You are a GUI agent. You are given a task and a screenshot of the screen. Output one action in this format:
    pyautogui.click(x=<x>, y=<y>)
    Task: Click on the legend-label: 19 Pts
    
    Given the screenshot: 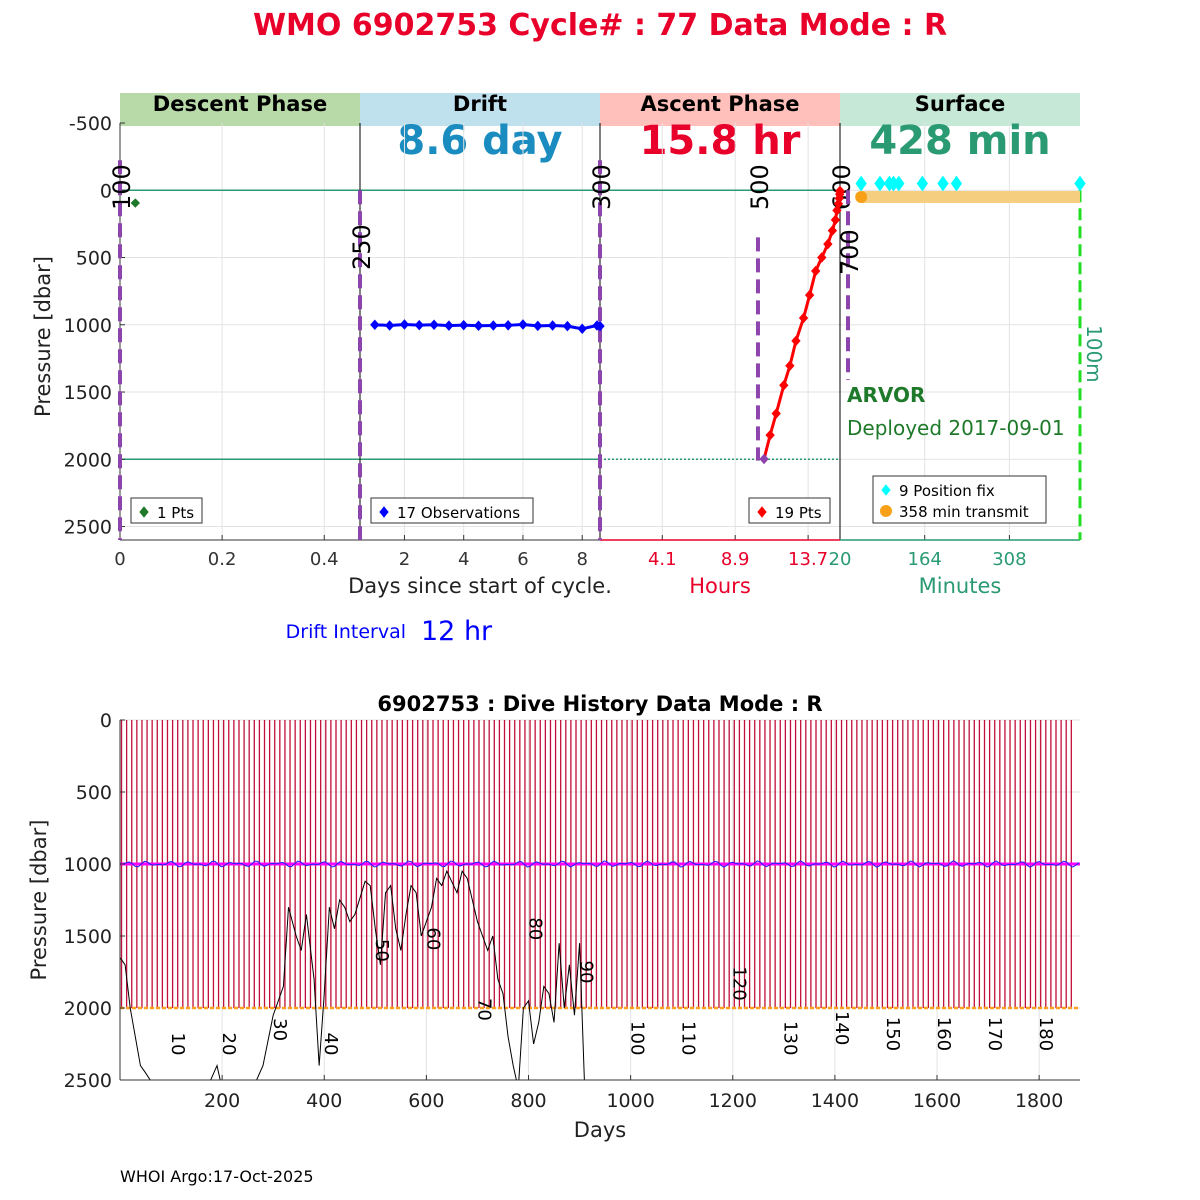 What is the action you would take?
    pyautogui.click(x=798, y=513)
    